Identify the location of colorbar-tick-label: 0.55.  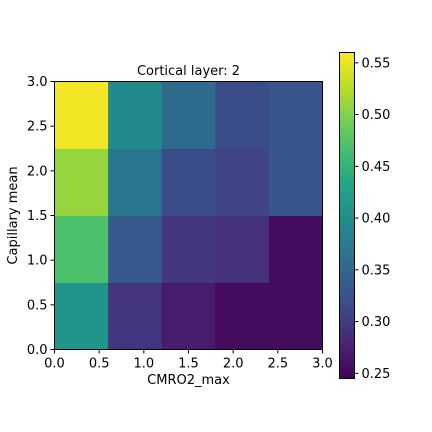
(376, 63).